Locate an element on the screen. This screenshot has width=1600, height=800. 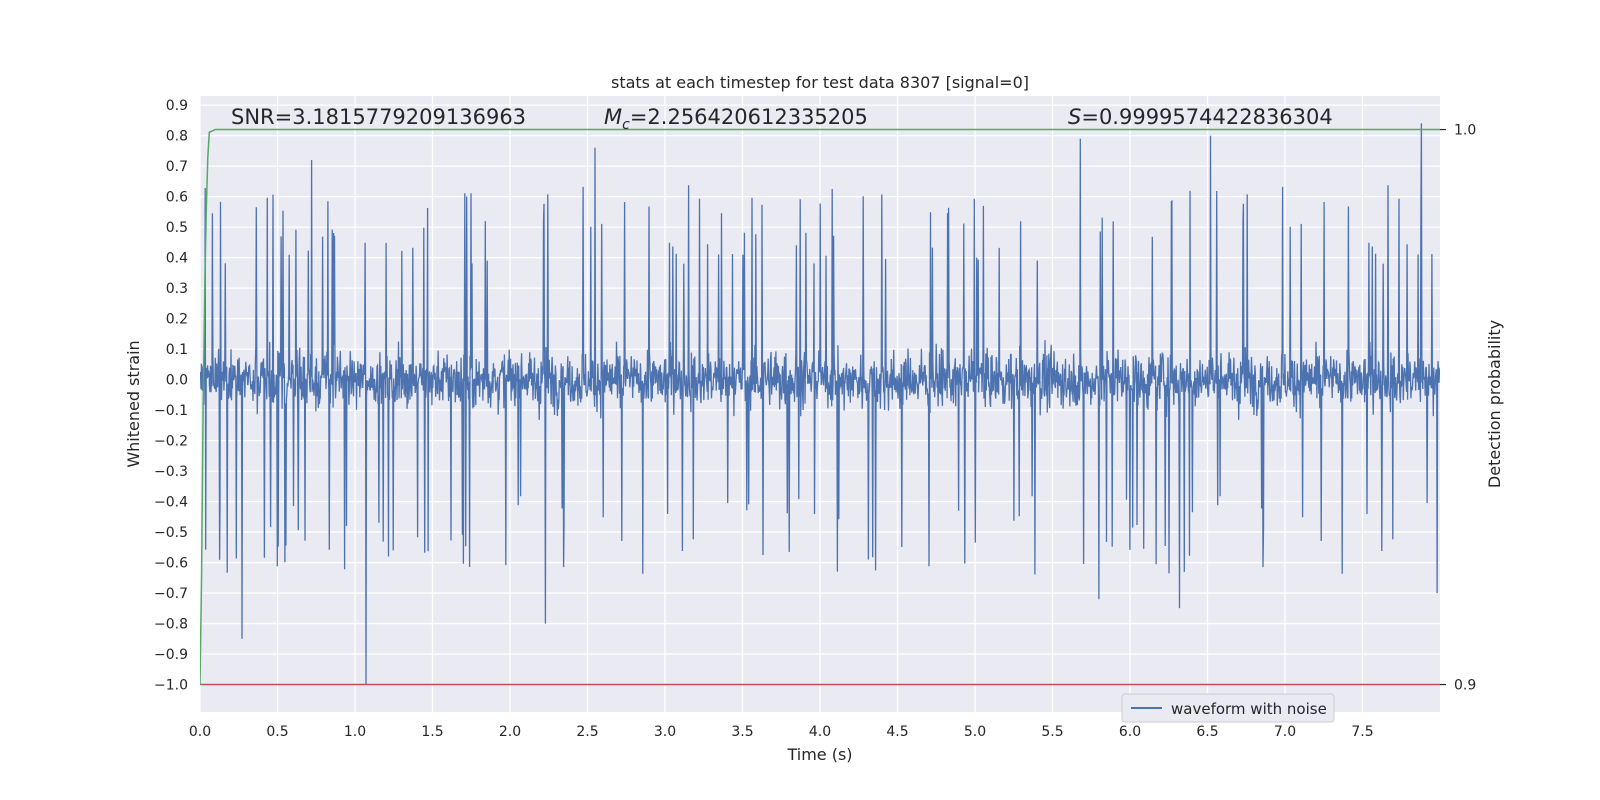
y2-tick-label: 0.9 is located at coordinates (1465, 686).